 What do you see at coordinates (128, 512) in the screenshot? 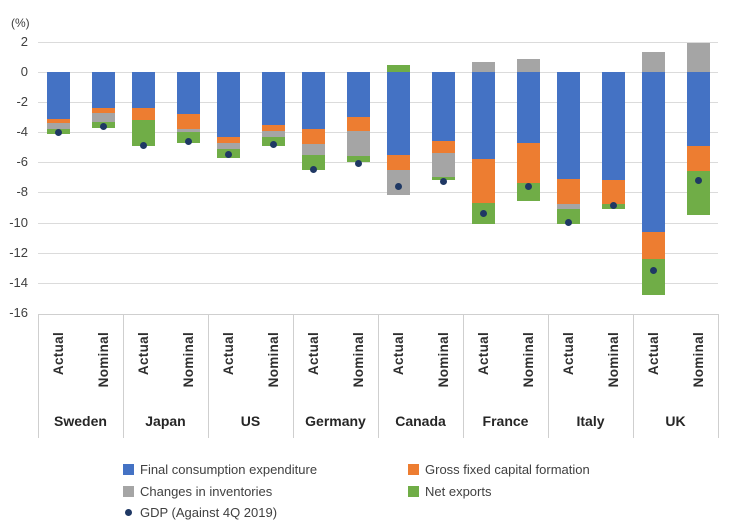
I see `legend-gdp-dot-icon` at bounding box center [128, 512].